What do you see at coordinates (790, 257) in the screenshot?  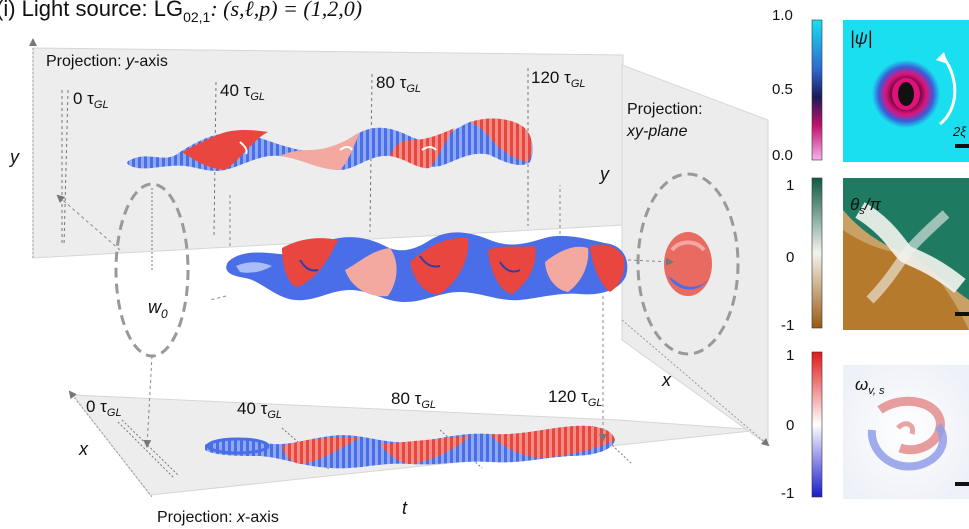 I see `theta-tick-mid: 0` at bounding box center [790, 257].